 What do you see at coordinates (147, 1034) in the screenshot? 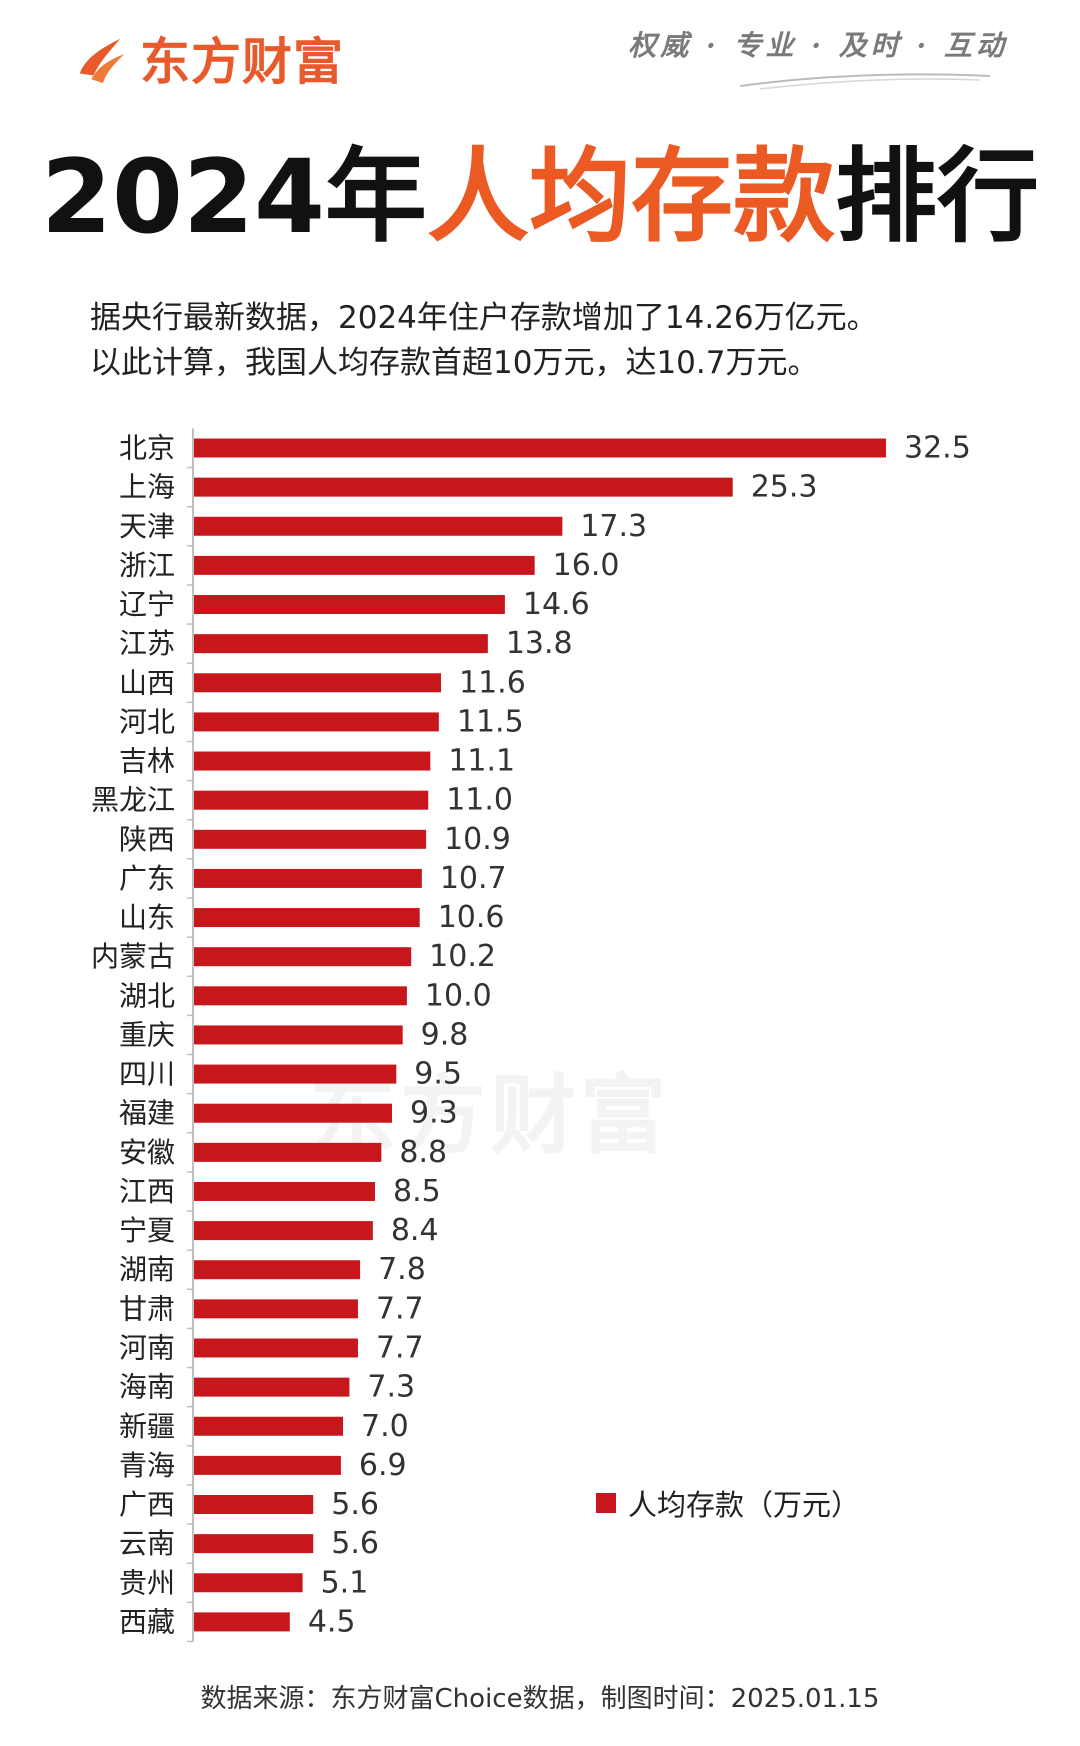
I see `category-label: 重庆` at bounding box center [147, 1034].